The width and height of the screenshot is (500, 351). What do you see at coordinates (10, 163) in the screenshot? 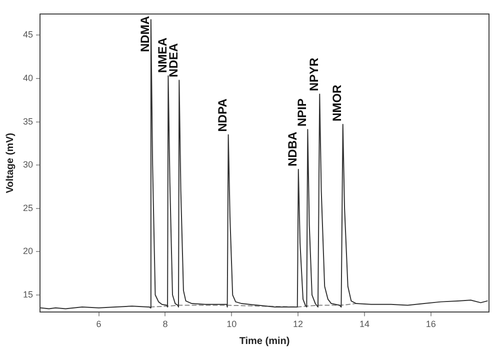
I see `y-axis-title: Voltage (mV)` at bounding box center [10, 163].